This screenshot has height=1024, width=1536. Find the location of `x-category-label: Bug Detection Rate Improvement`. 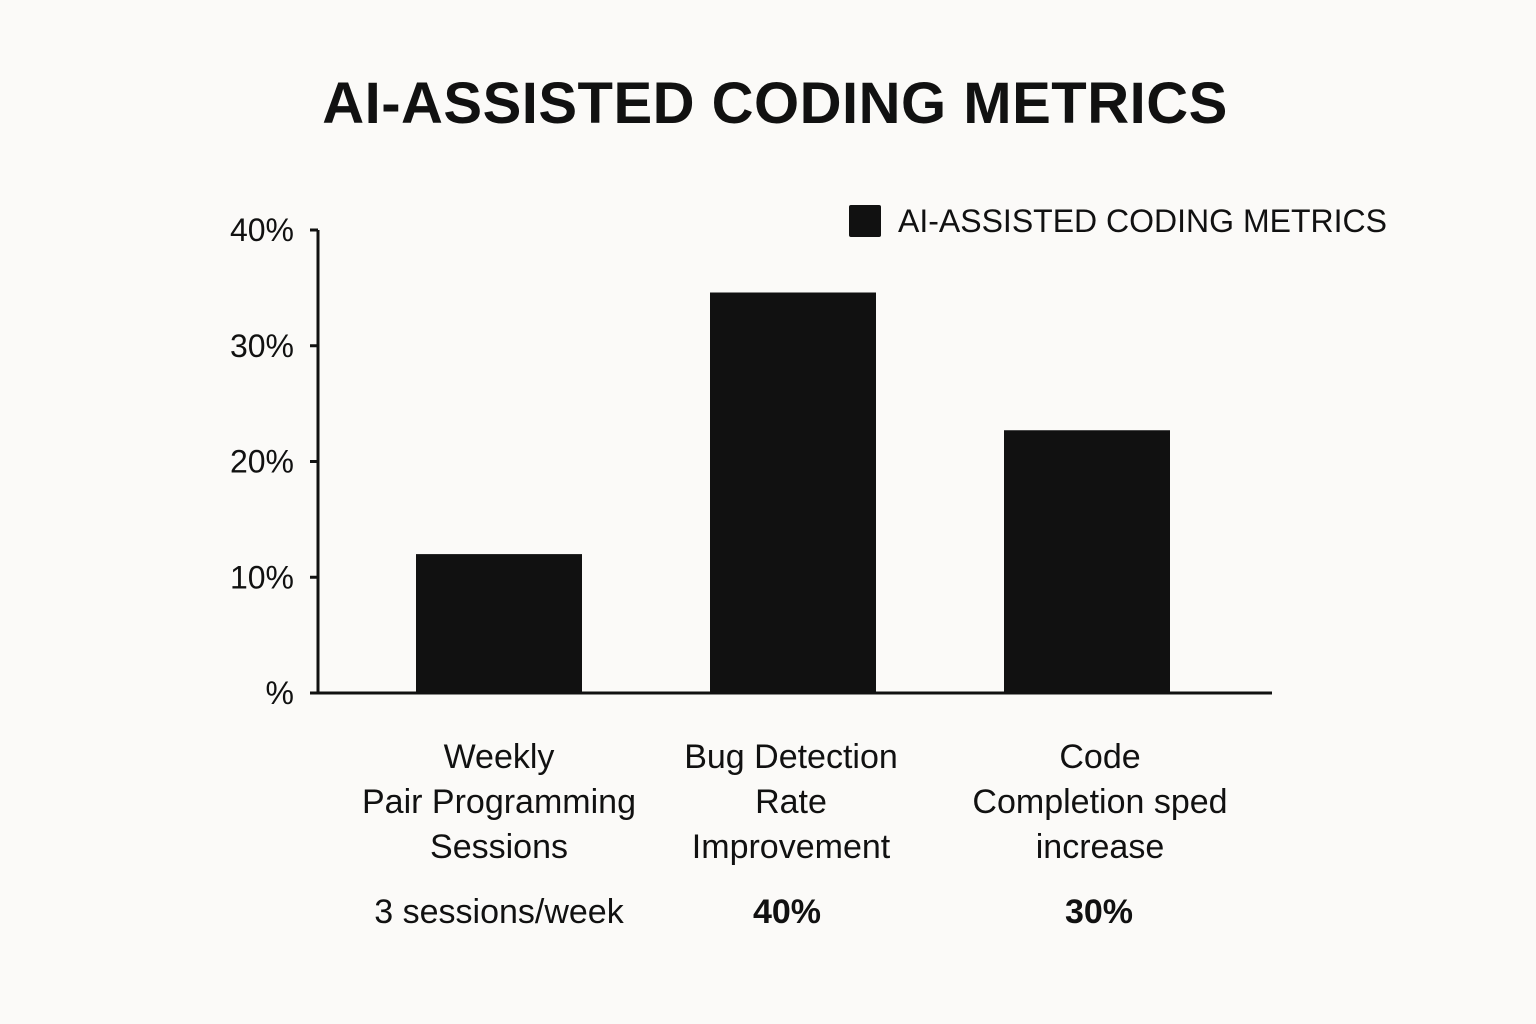

x-category-label: Bug Detection Rate Improvement is located at coordinates (791, 802).